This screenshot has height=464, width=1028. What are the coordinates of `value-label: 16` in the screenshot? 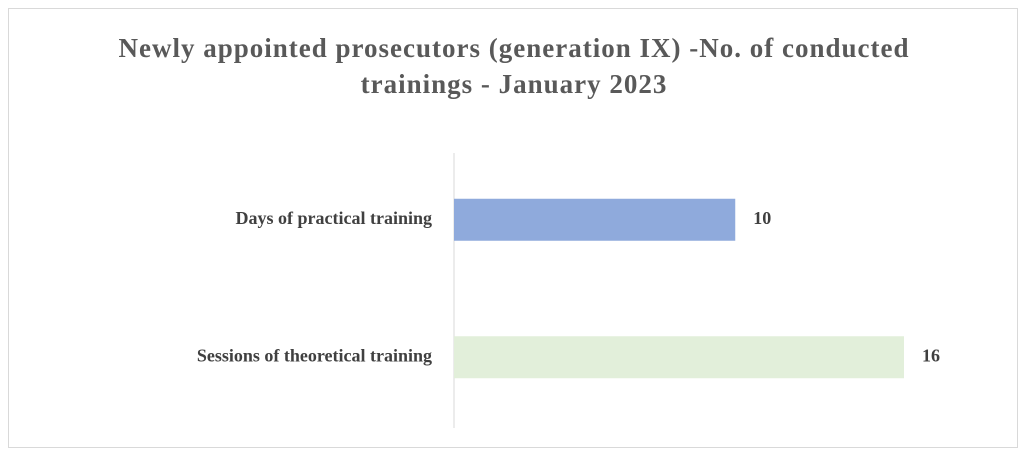 It's located at (931, 355).